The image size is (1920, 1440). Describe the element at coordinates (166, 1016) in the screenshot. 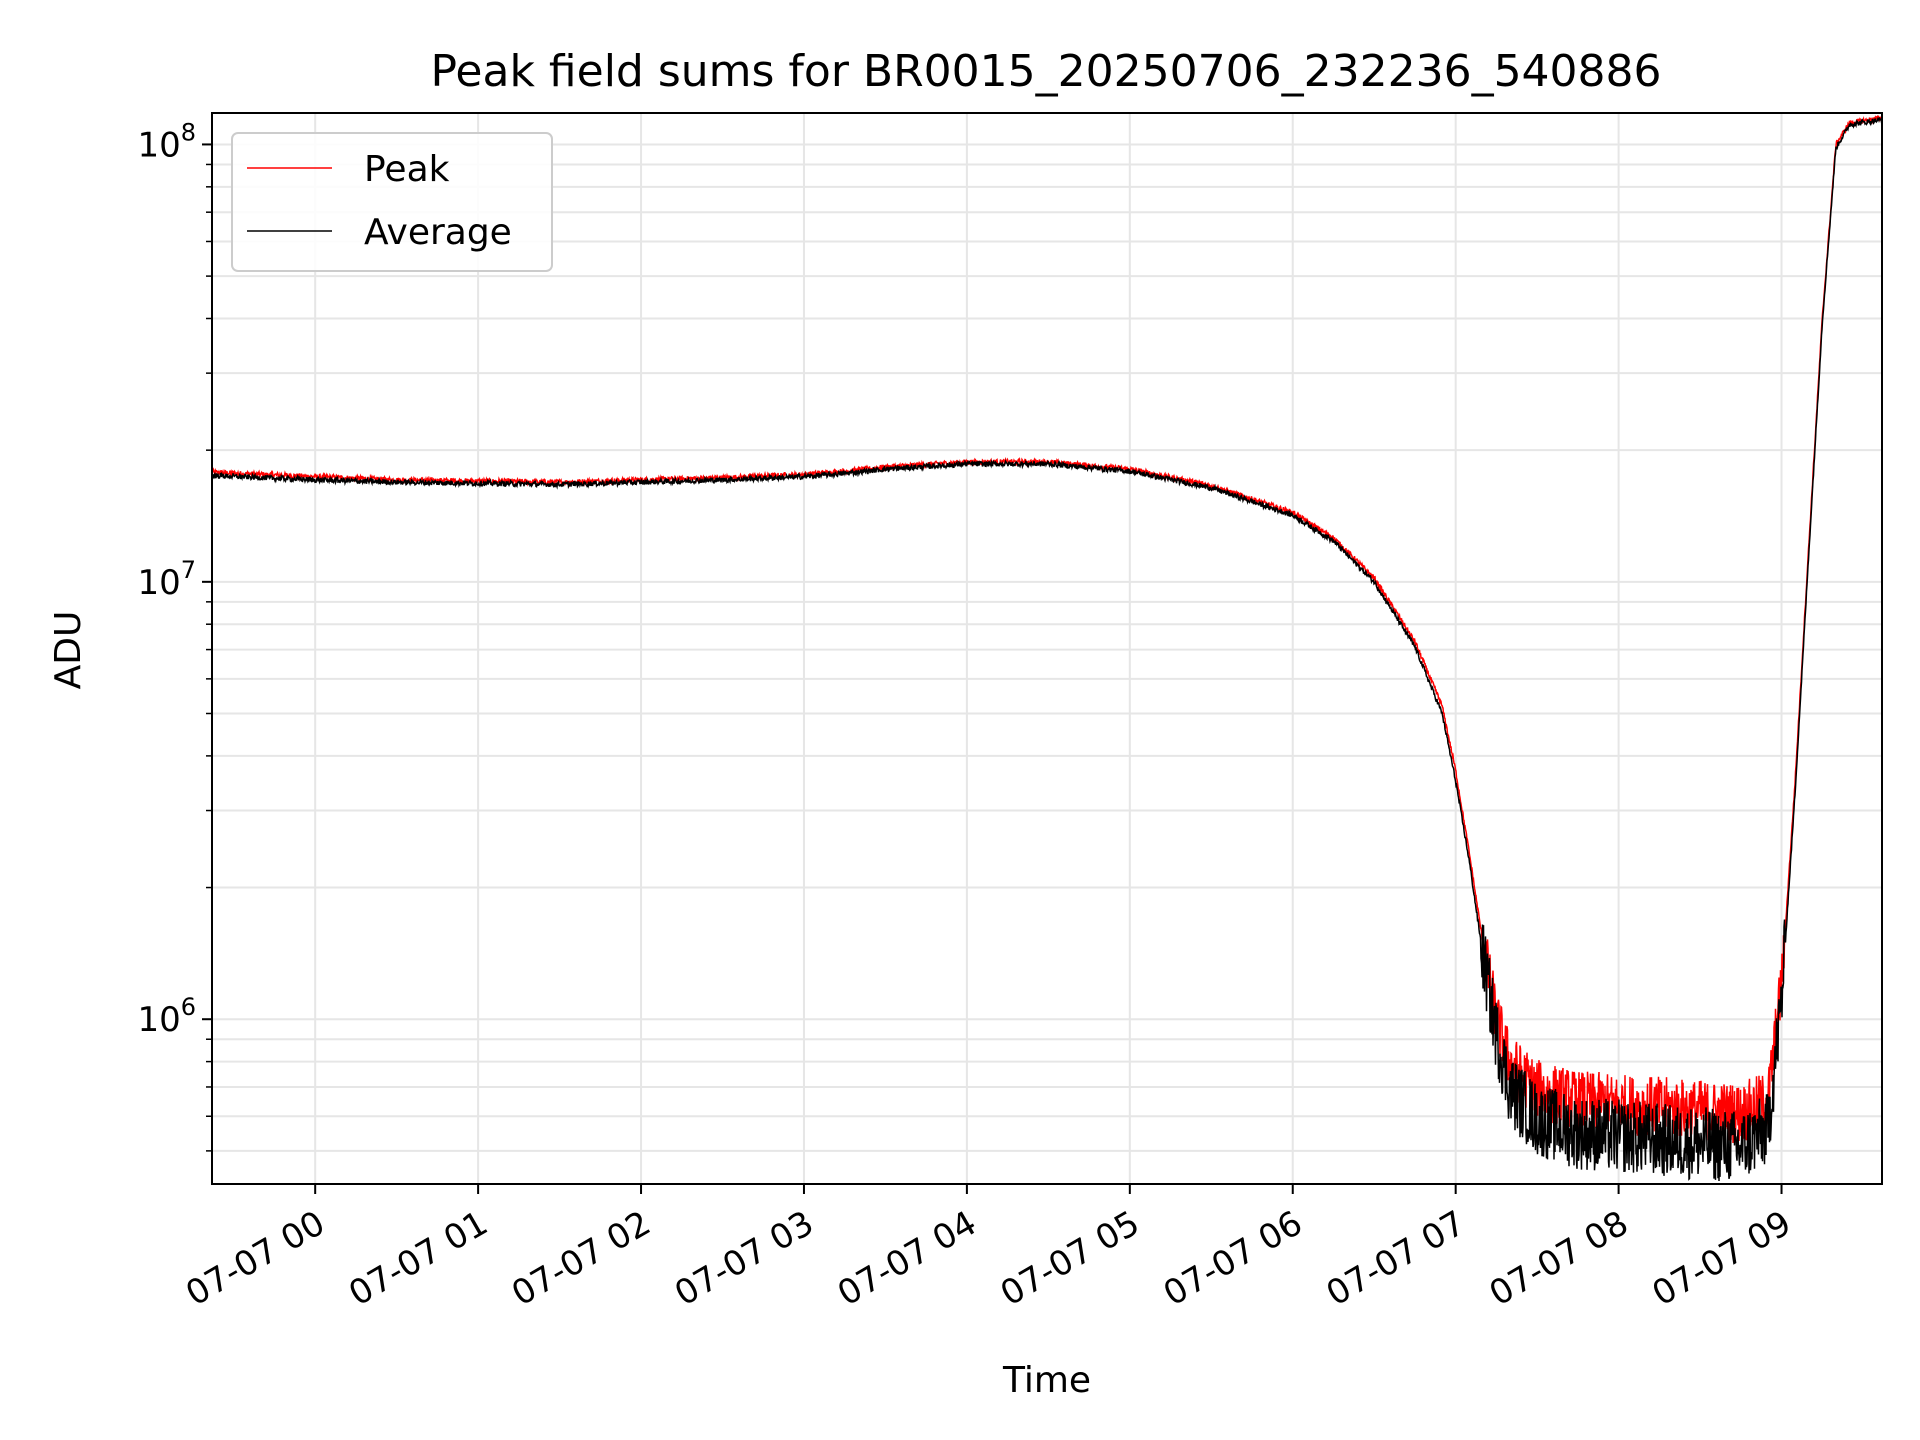

I see `y-tick-label: 10⁶` at that location.